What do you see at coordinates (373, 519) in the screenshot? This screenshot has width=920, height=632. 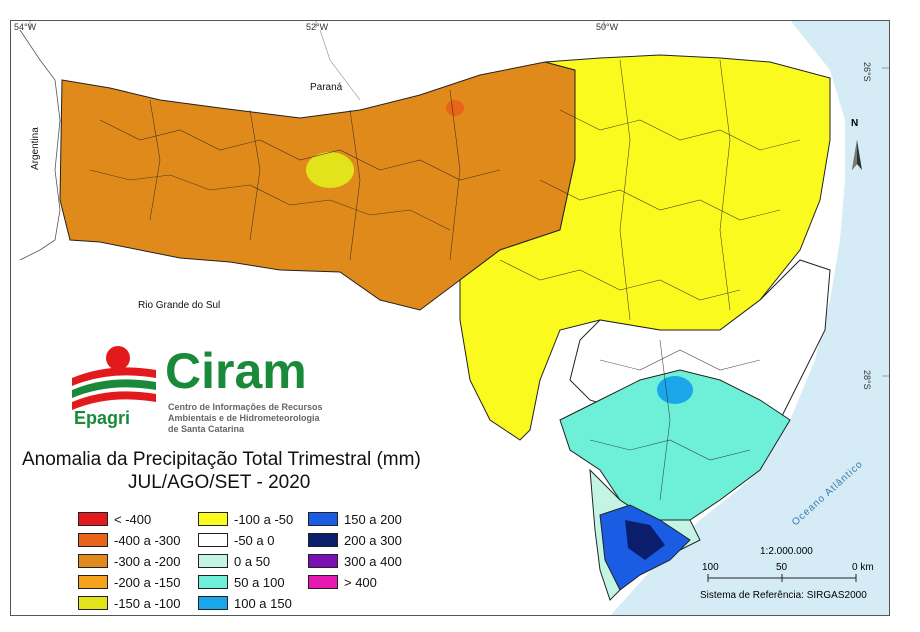 I see `legend-label: 150 a 200` at bounding box center [373, 519].